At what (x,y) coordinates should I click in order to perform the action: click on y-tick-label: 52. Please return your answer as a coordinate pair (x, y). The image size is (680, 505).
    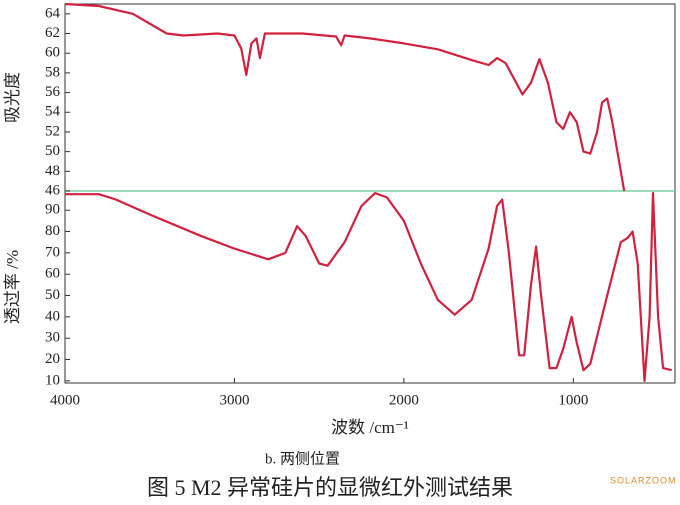
    Looking at the image, I should click on (52, 131).